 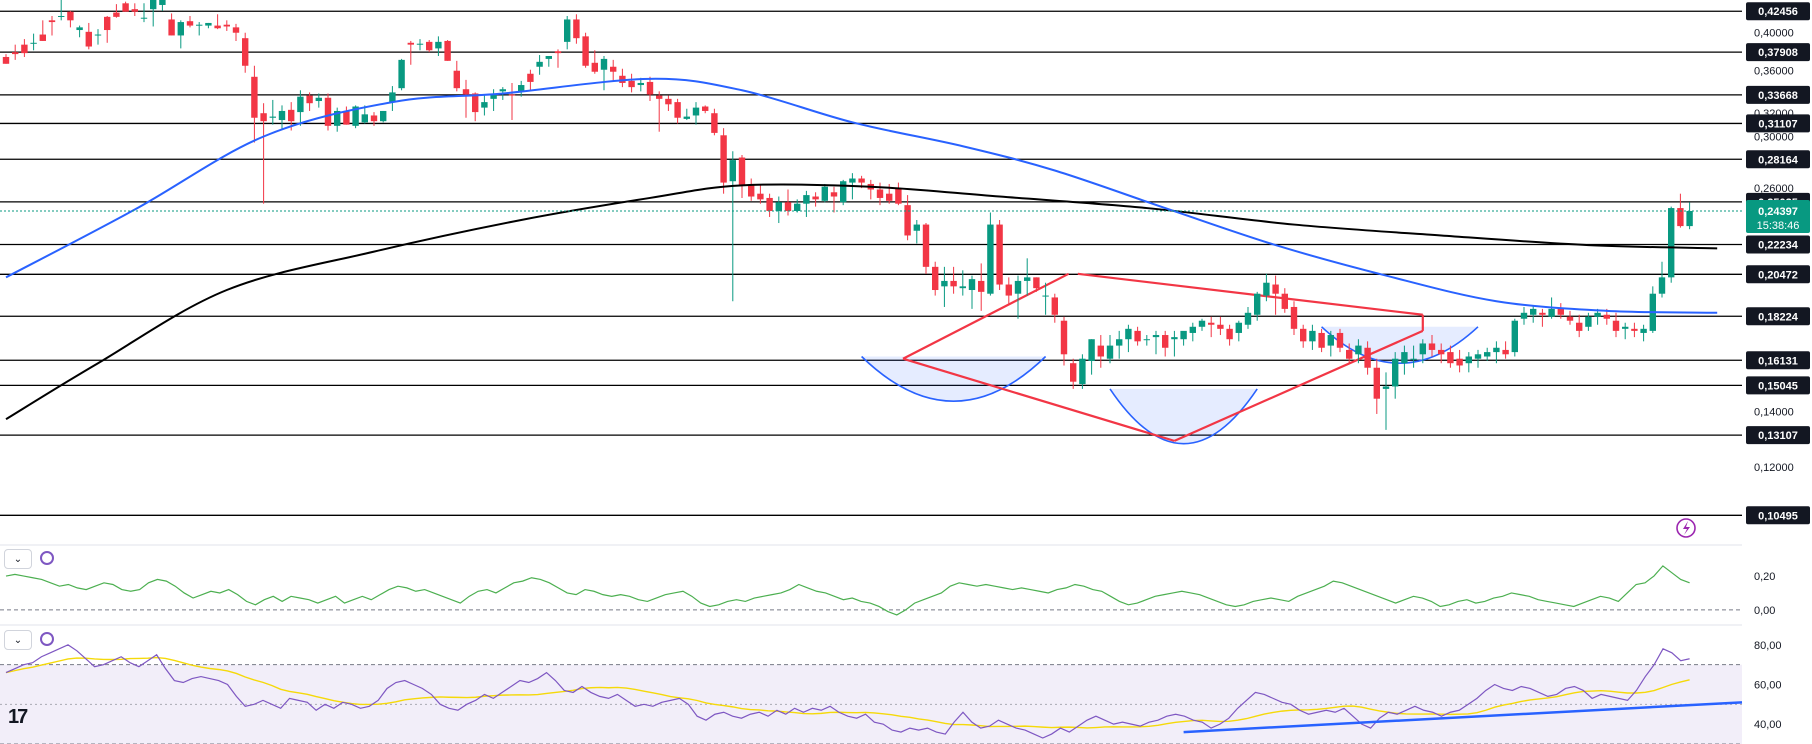 I want to click on current-price-label: 0,24397 15:38:46, so click(x=1778, y=217).